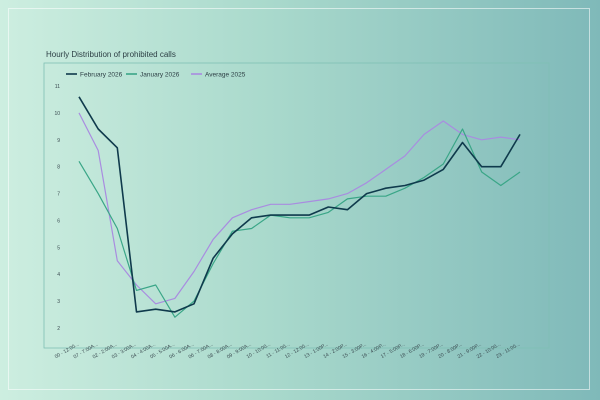 The image size is (600, 400). I want to click on y-tick-label: 2, so click(58, 329).